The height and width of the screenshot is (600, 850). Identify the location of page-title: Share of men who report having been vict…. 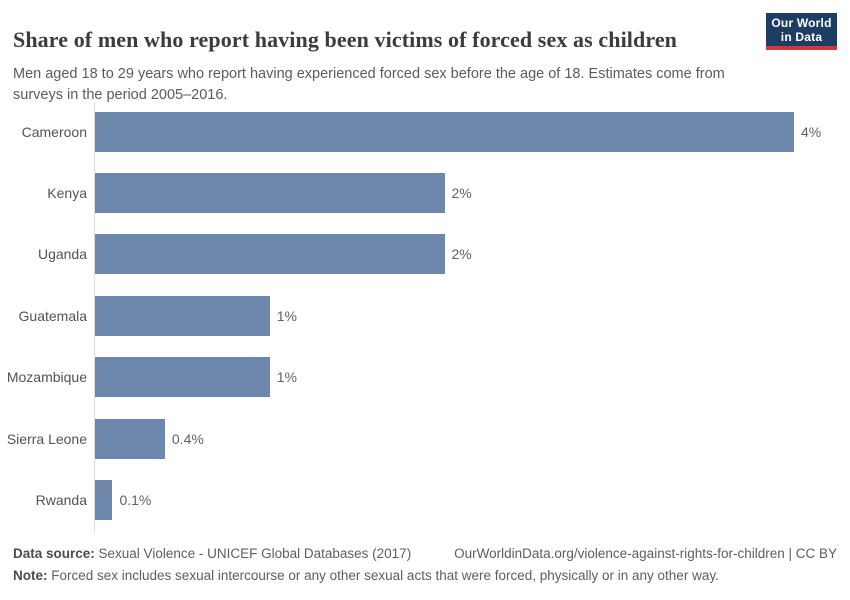
(345, 39).